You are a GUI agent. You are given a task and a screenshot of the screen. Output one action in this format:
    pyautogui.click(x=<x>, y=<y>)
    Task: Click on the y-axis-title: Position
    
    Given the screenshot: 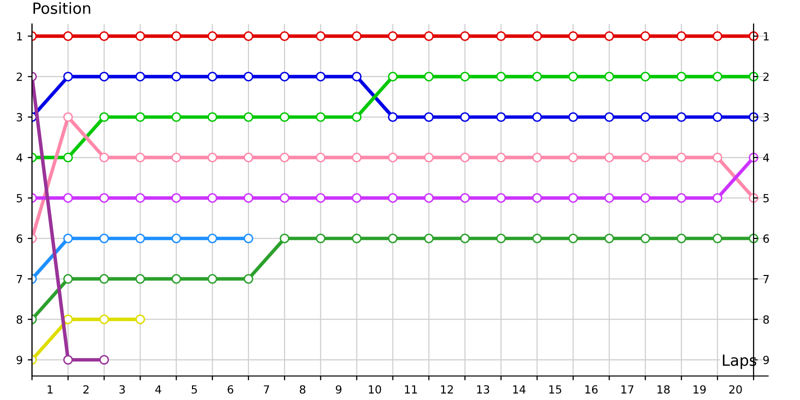 What is the action you would take?
    pyautogui.click(x=62, y=8)
    